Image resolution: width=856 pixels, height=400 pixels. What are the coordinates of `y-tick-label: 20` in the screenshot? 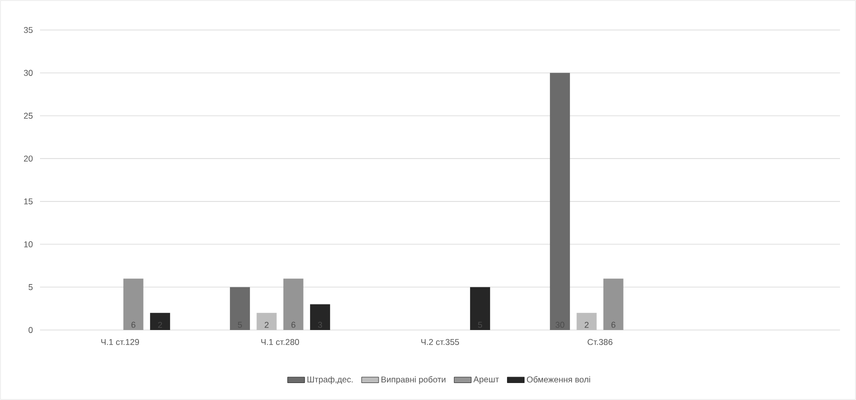 It's located at (28, 159).